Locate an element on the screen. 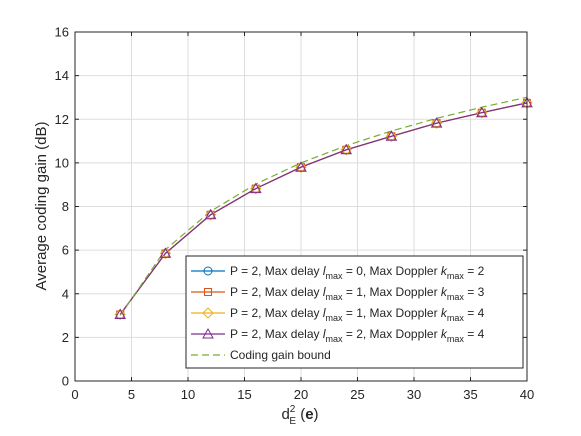  y-axis-title: Average coding gain (dB) is located at coordinates (41, 205).